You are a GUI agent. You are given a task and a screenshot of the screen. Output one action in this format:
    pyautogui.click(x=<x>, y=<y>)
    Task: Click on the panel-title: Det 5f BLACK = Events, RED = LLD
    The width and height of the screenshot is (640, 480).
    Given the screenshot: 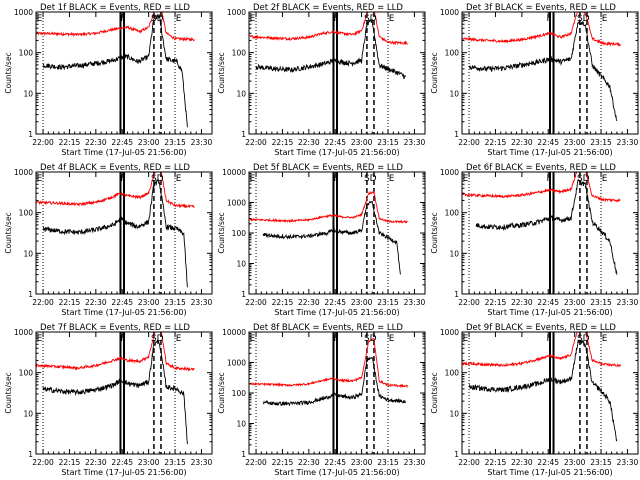 What is the action you would take?
    pyautogui.click(x=328, y=168)
    